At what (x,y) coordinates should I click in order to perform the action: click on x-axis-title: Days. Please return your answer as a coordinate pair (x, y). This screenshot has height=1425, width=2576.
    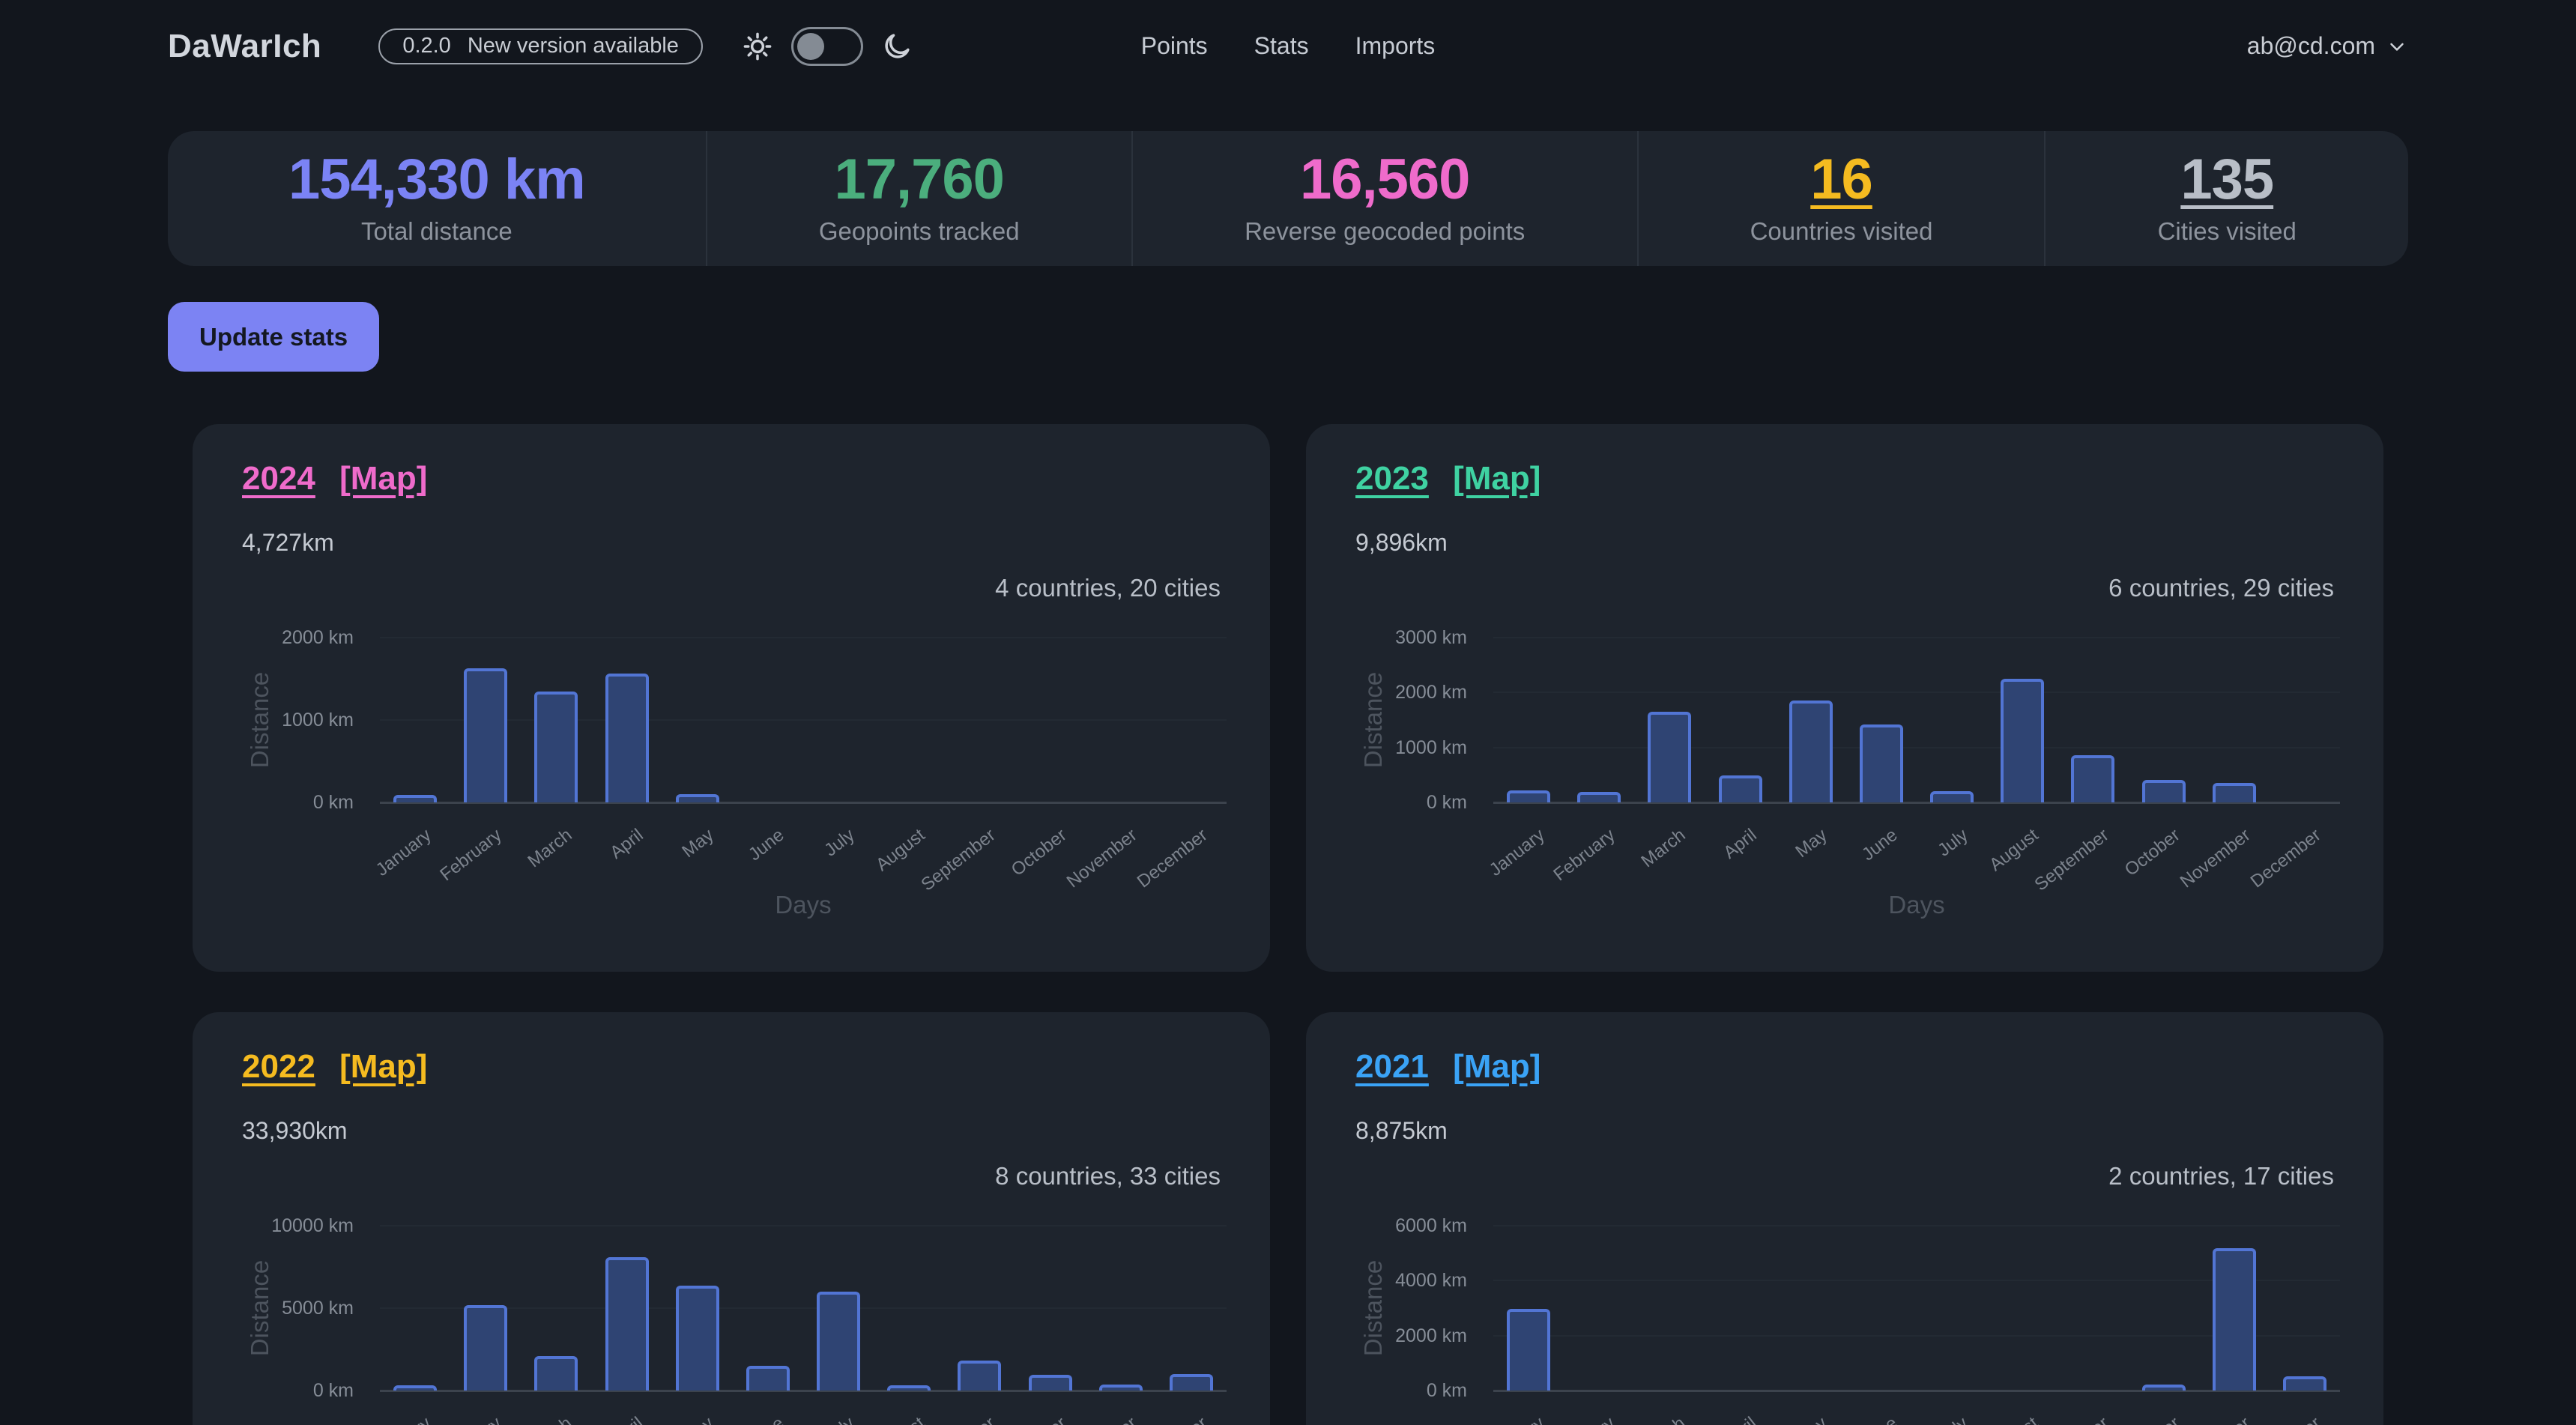
    Looking at the image, I should click on (1916, 905).